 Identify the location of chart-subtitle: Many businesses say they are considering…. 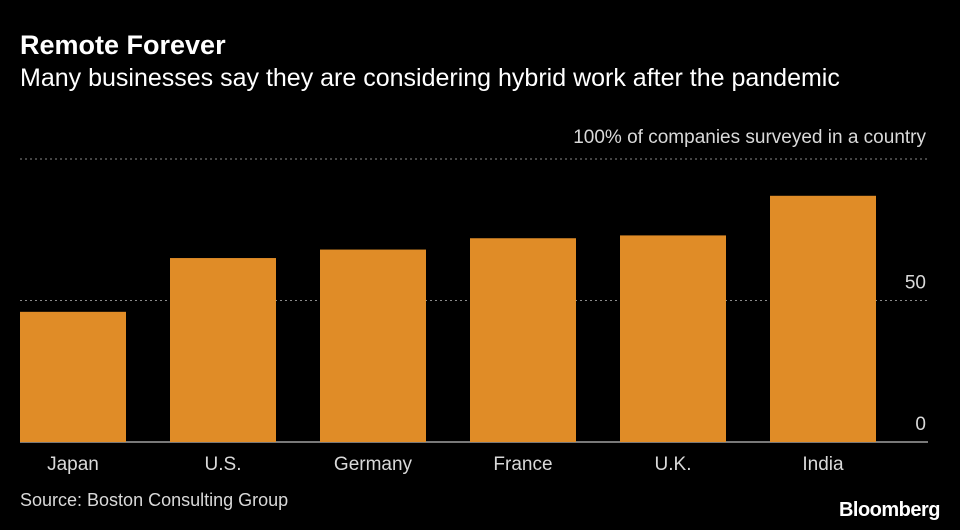
(430, 78).